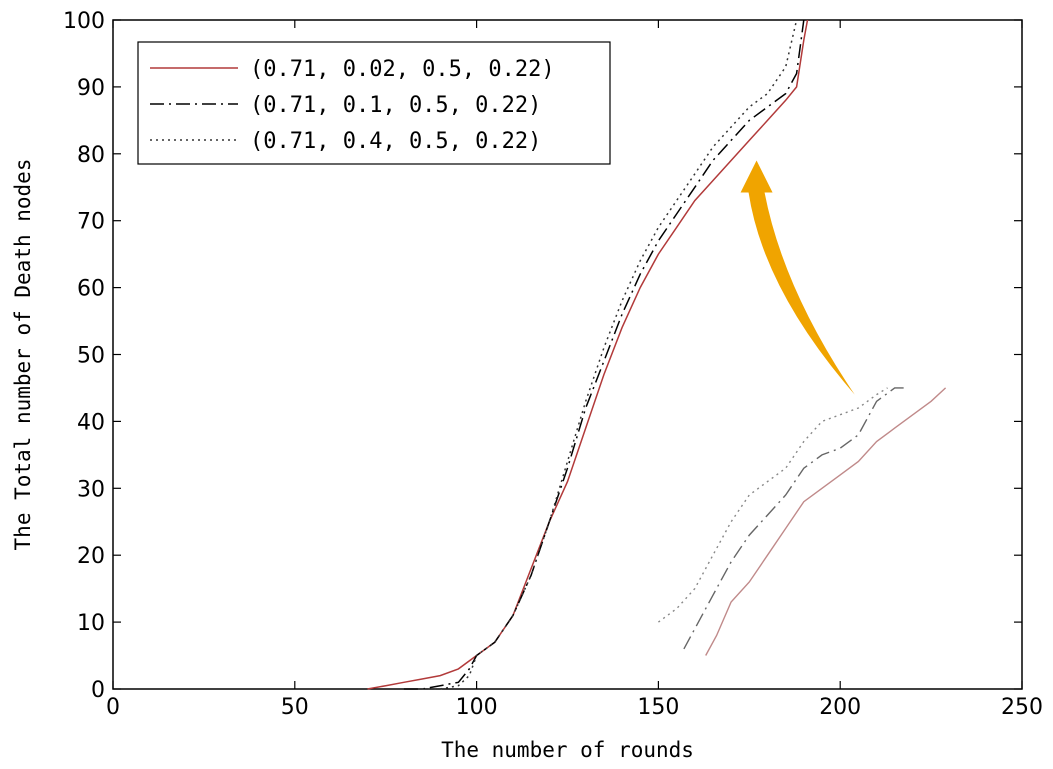 The image size is (1053, 769). I want to click on y-tick-label: 90, so click(91, 88).